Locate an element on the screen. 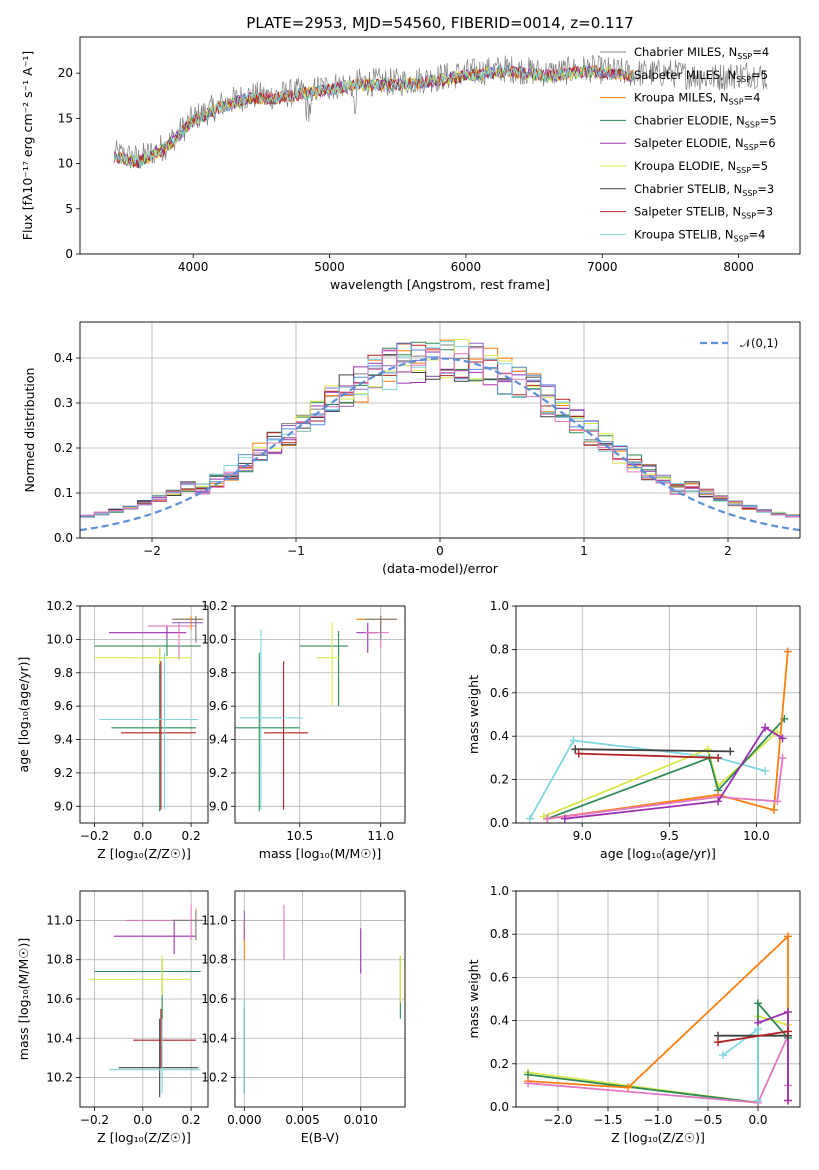  legend-entry: Kroupa ELODIE, NSSP=5 is located at coordinates (701, 167).